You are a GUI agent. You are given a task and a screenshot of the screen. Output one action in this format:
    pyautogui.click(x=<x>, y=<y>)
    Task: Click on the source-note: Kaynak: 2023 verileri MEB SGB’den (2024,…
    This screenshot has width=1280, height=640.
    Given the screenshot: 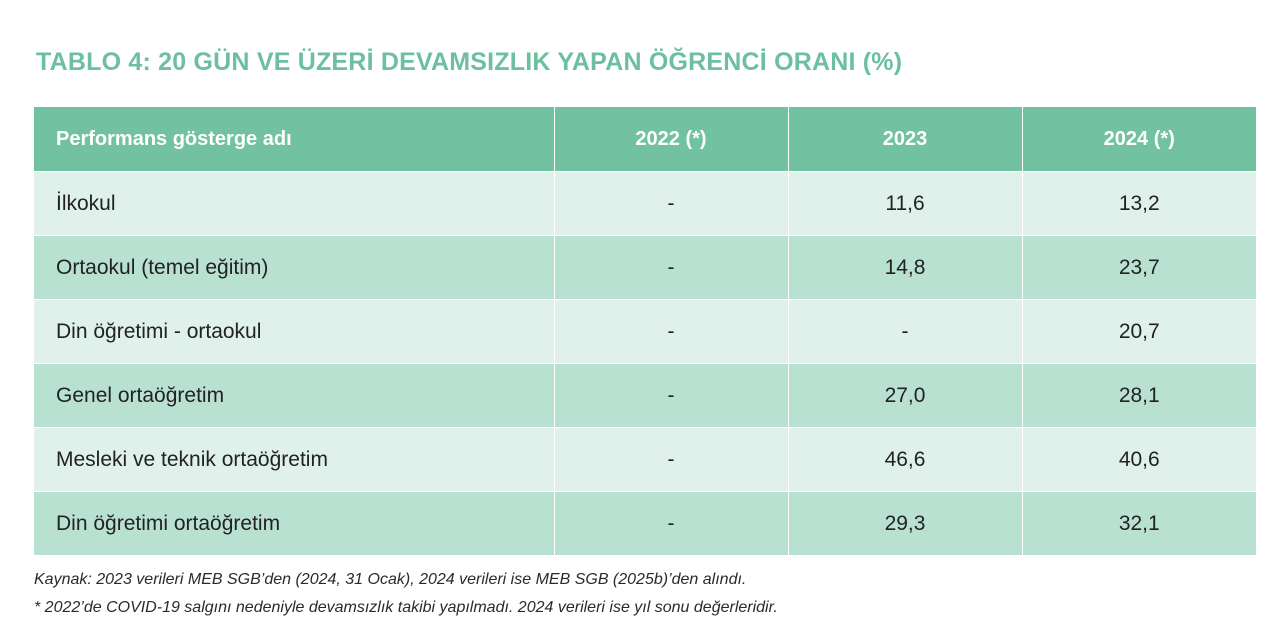 What is the action you would take?
    pyautogui.click(x=390, y=579)
    